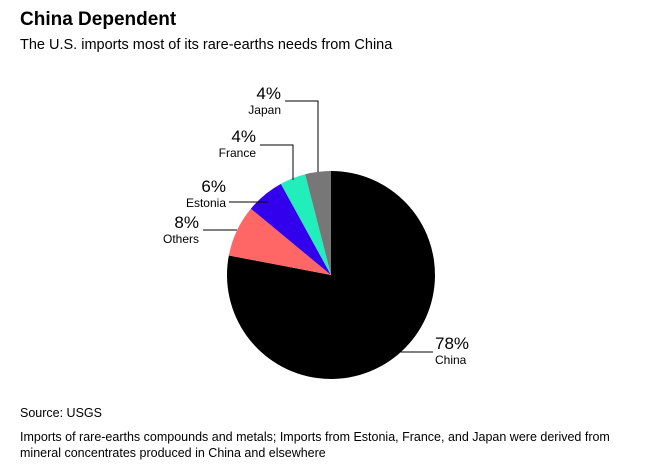  Describe the element at coordinates (302, 136) in the screenshot. I see `leader-line-japan` at that location.